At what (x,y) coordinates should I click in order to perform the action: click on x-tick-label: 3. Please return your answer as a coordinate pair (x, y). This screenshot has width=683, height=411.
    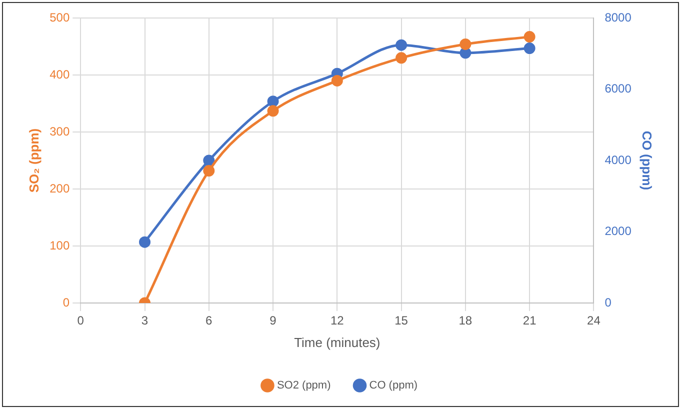
    Looking at the image, I should click on (144, 321).